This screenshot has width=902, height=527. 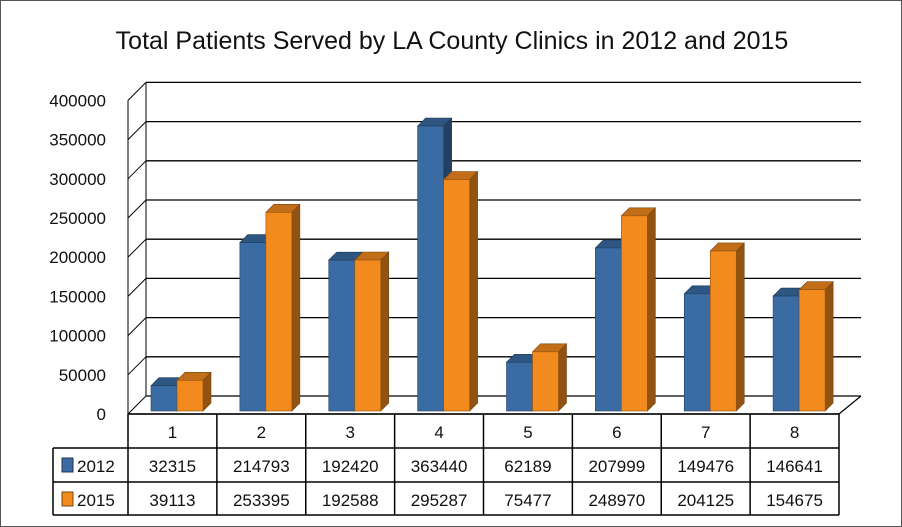 What do you see at coordinates (77, 100) in the screenshot?
I see `y-tick-label: 400000` at bounding box center [77, 100].